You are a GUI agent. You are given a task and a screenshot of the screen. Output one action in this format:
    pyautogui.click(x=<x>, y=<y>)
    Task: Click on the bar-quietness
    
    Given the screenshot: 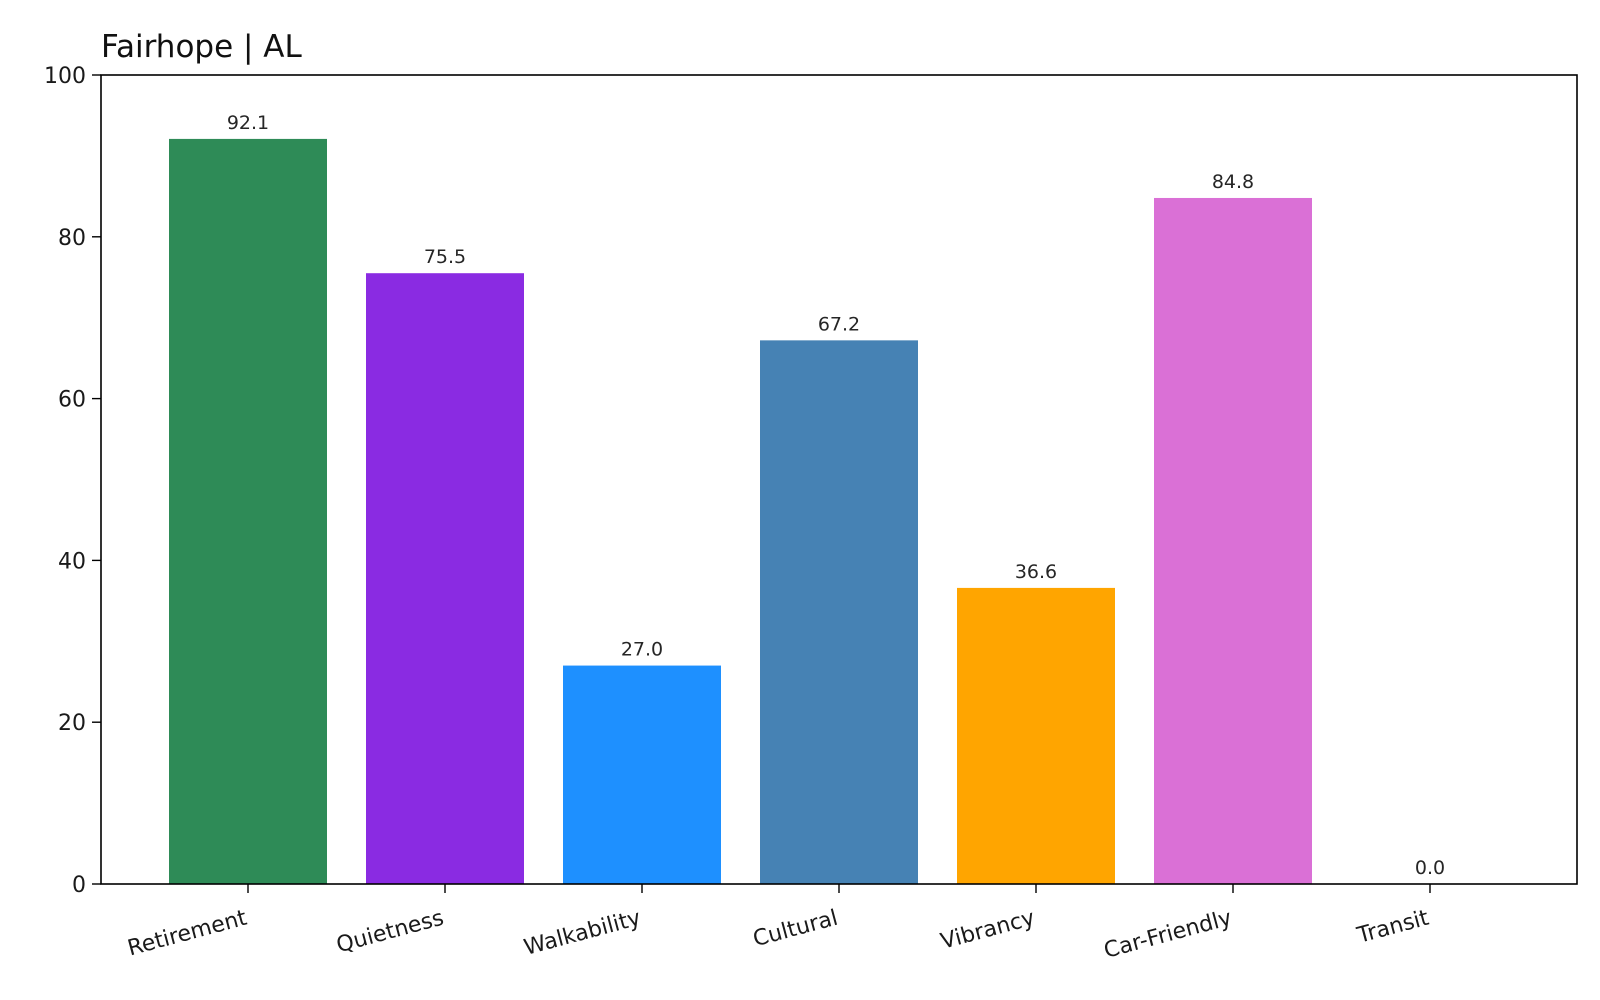 What is the action you would take?
    pyautogui.click(x=445, y=579)
    